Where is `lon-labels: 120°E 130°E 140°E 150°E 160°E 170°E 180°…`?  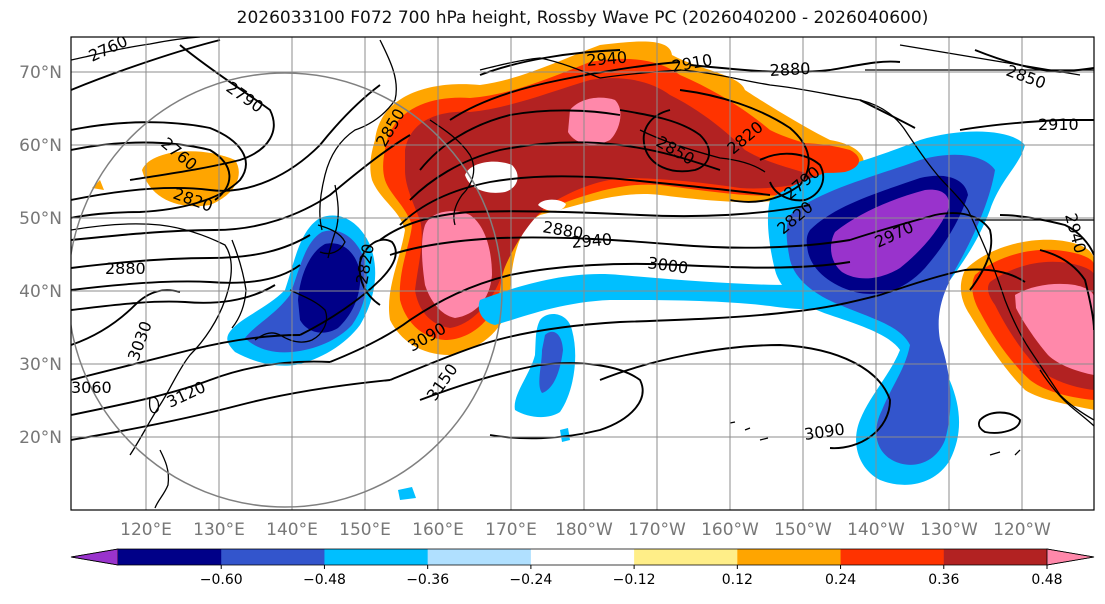 lon-labels: 120°E 130°E 140°E 150°E 160°E 170°E 180°… is located at coordinates (585, 530).